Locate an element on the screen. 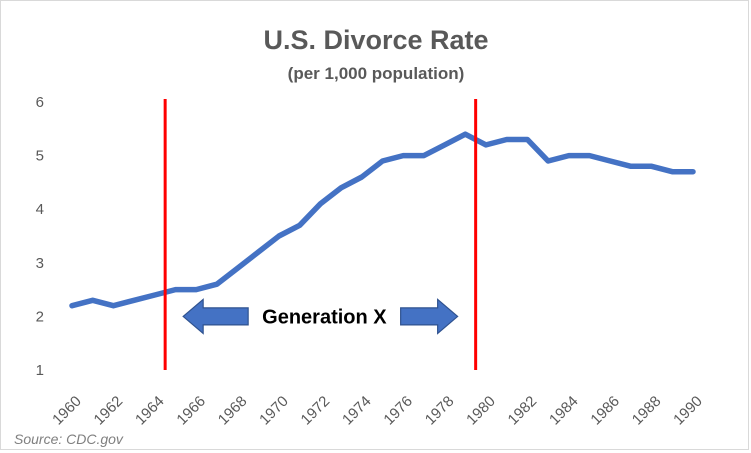 The height and width of the screenshot is (453, 751). x-tick-label: 1972 is located at coordinates (316, 411).